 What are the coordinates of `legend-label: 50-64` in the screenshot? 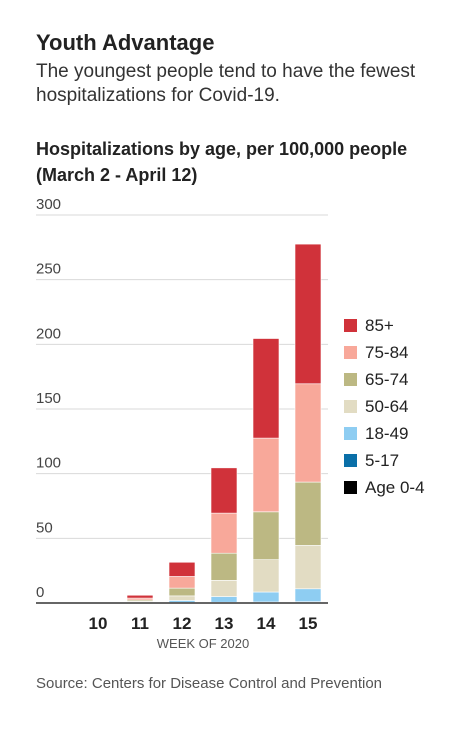 It's located at (386, 406).